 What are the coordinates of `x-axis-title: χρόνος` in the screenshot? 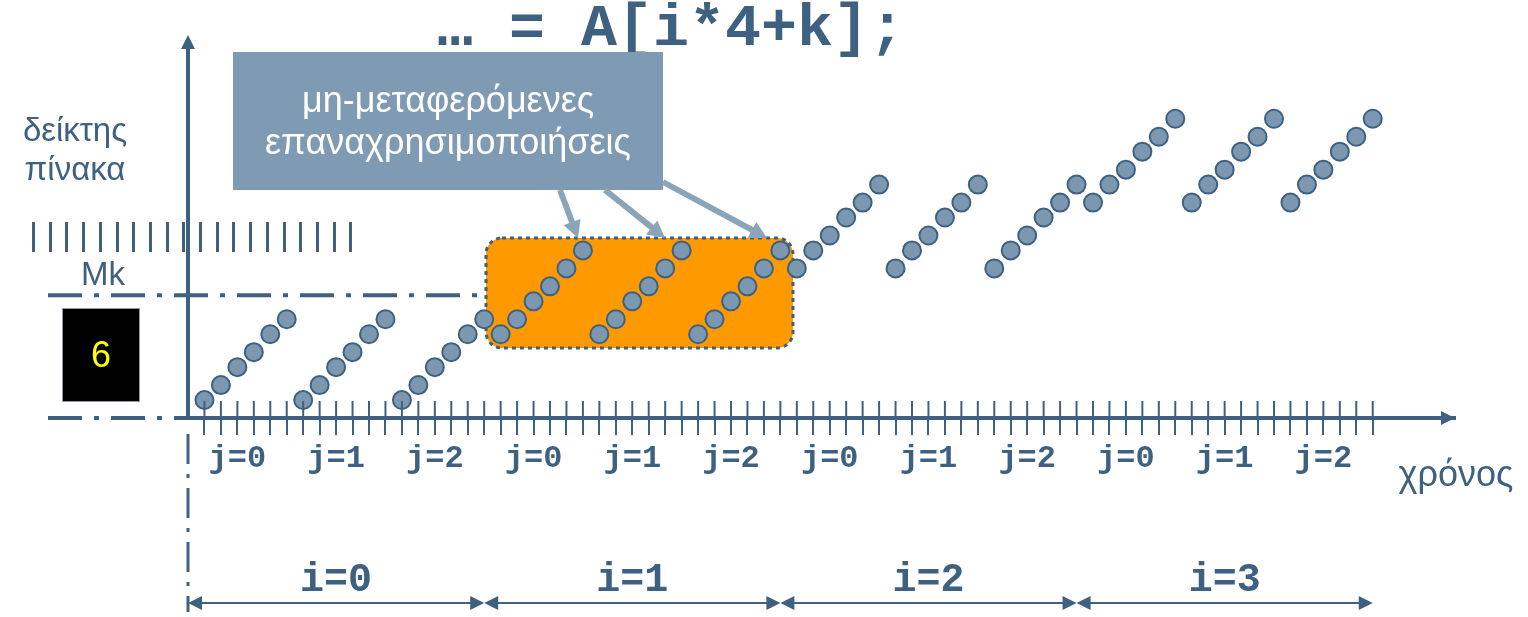 It's located at (1456, 473).